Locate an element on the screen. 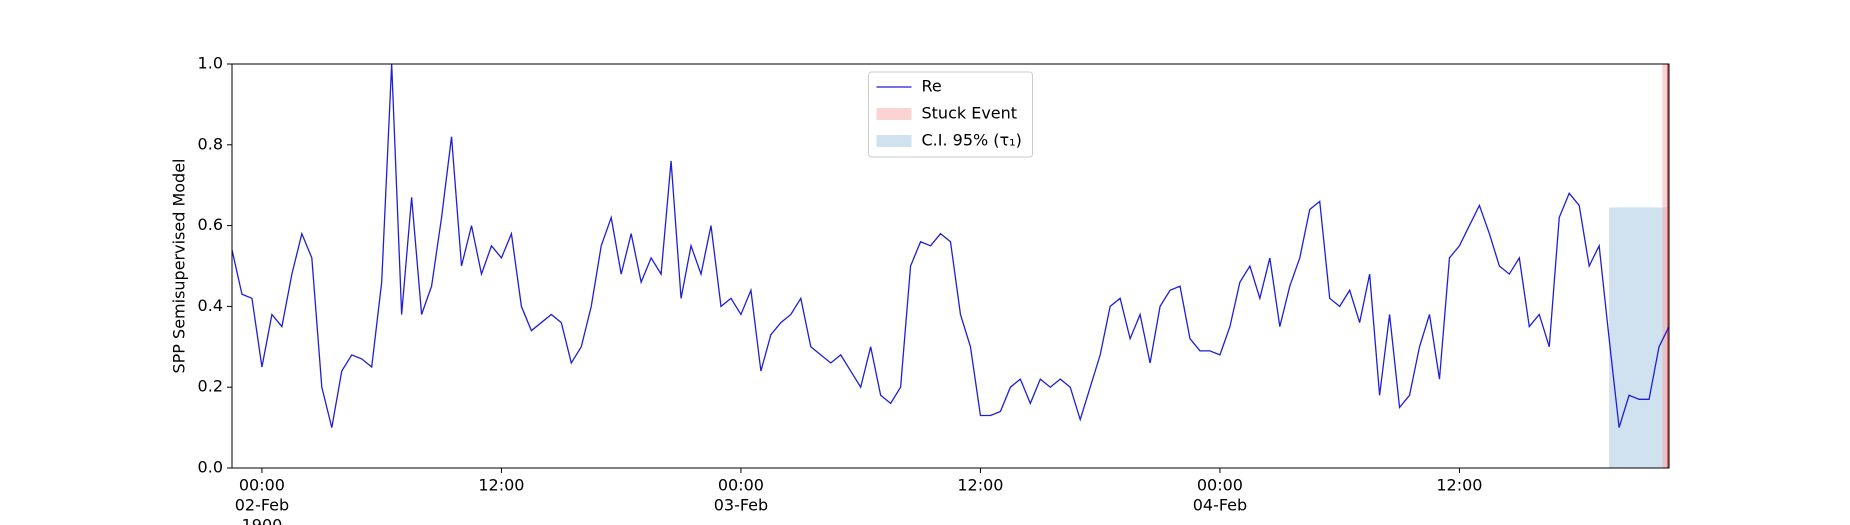 Image resolution: width=1850 pixels, height=525 pixels. y-tick-label: 0.4 is located at coordinates (210, 305).